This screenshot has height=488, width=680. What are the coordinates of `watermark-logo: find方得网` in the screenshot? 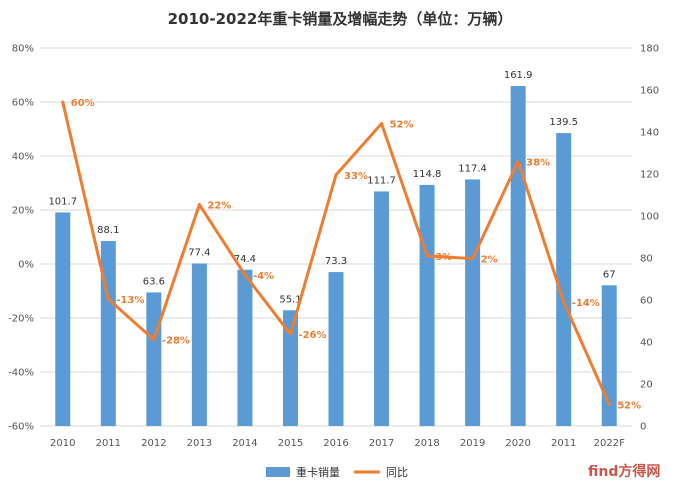 It's located at (624, 471).